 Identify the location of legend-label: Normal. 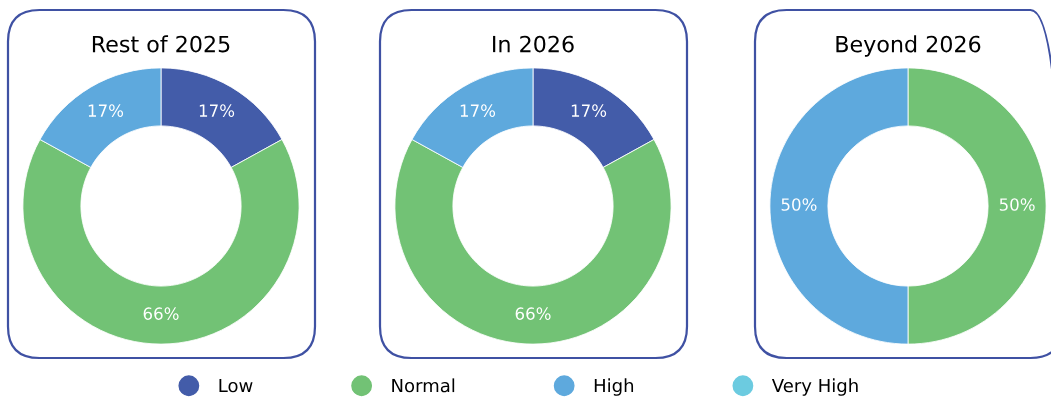
(423, 385).